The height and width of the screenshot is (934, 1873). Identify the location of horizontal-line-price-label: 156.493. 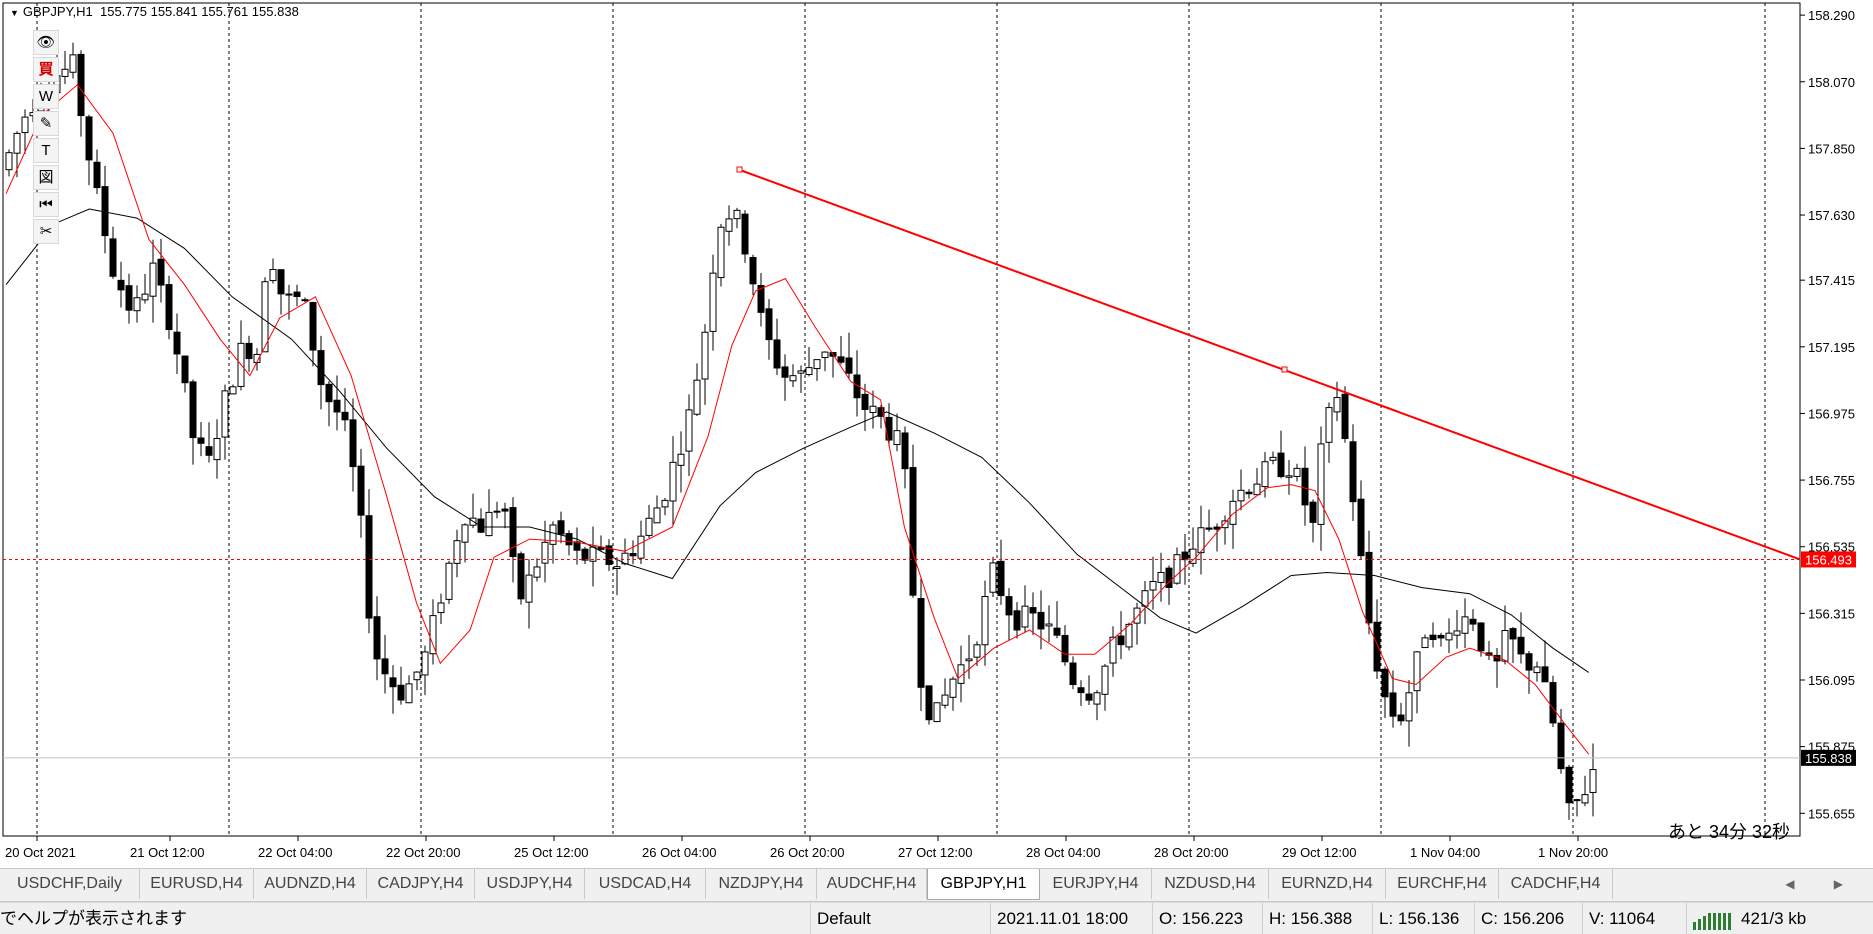
(1828, 559).